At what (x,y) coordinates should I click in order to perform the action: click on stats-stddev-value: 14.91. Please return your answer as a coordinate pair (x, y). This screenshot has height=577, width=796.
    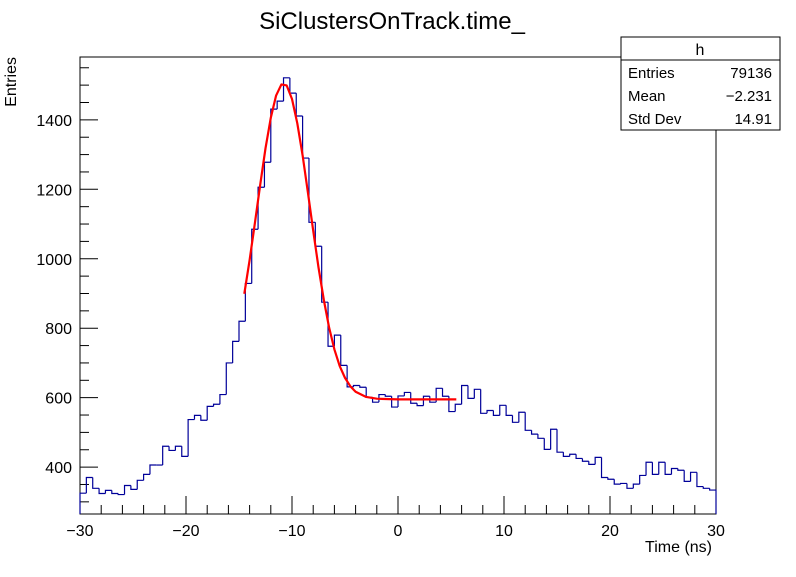
    Looking at the image, I should click on (753, 119).